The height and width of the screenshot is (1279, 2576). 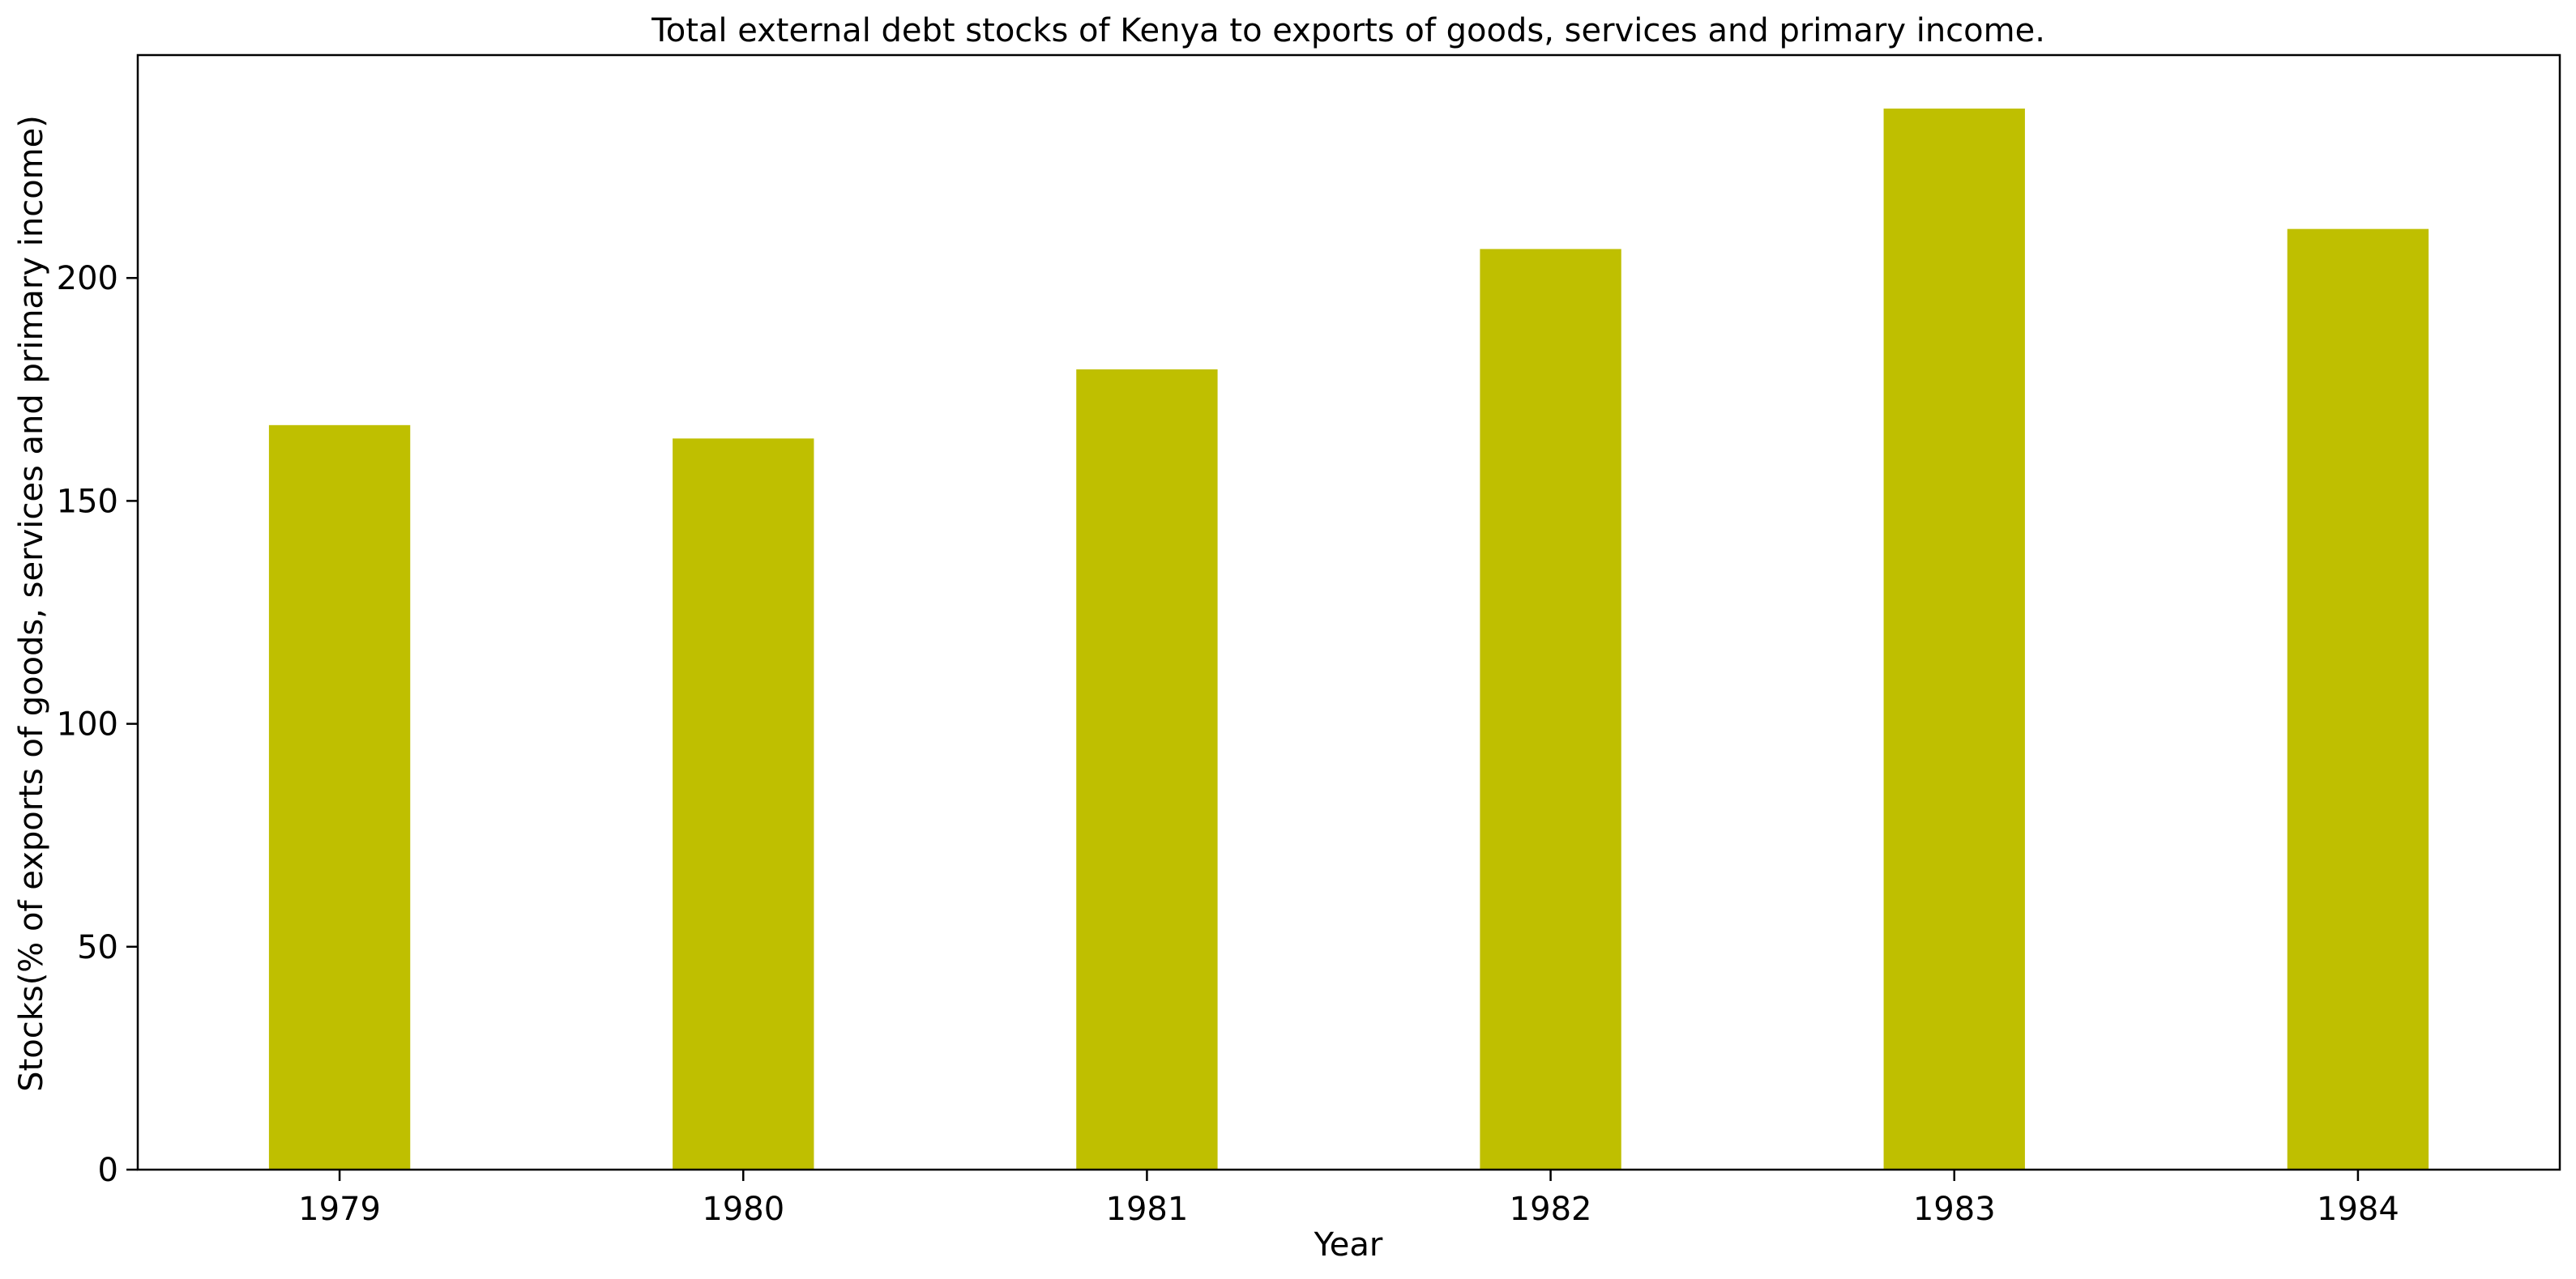 What do you see at coordinates (87, 501) in the screenshot?
I see `y-tick-label-150: 150` at bounding box center [87, 501].